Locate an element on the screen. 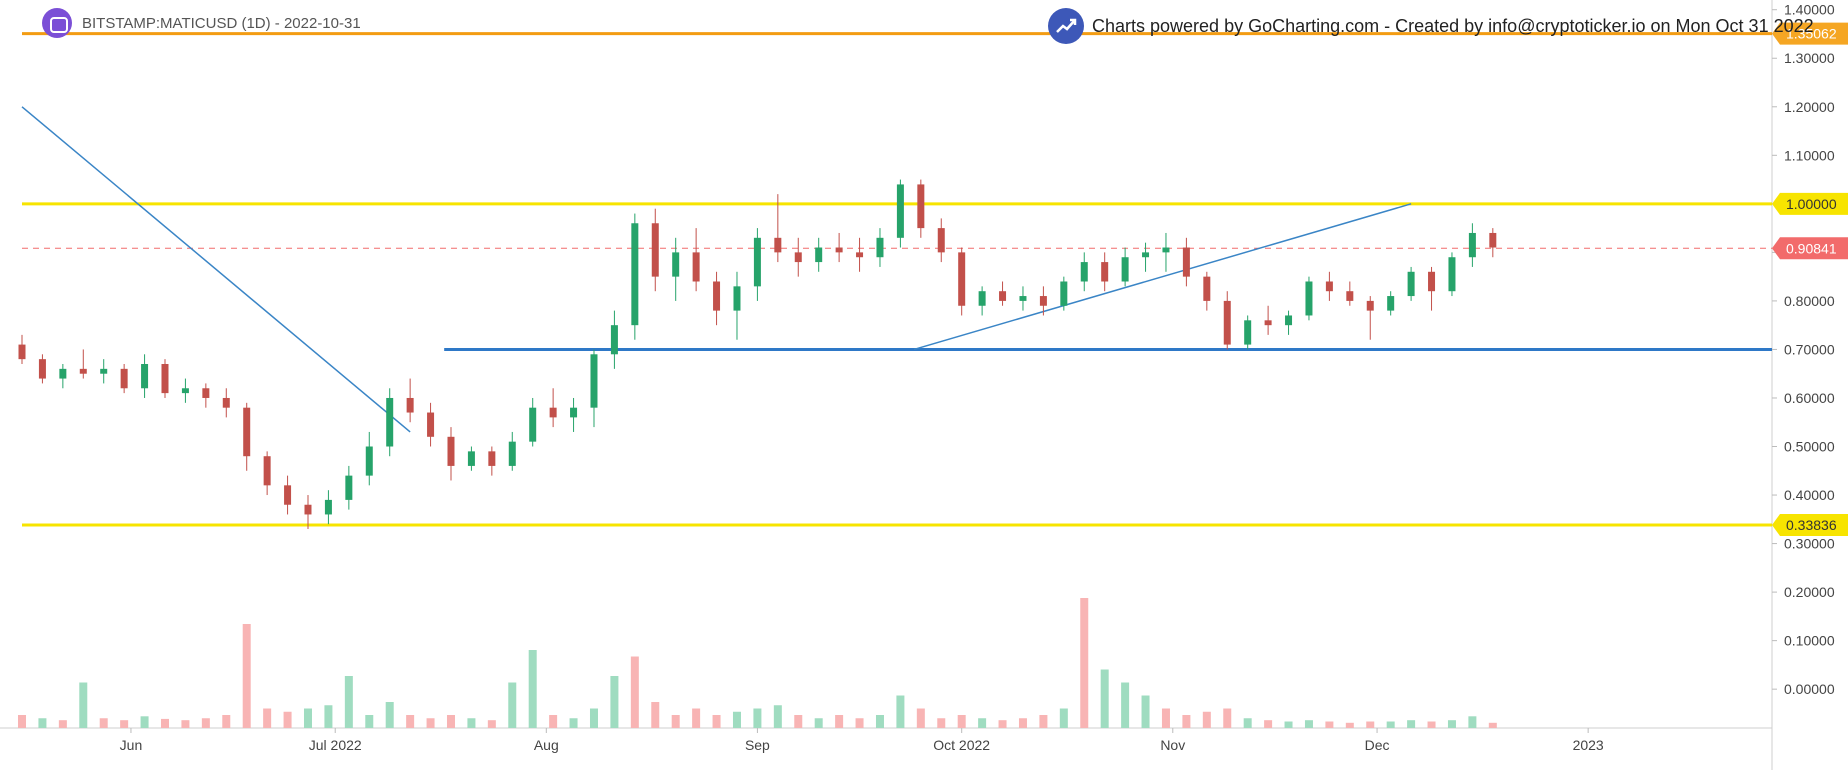 The height and width of the screenshot is (775, 1848). y-tick-label: 1.10000 is located at coordinates (1809, 155).